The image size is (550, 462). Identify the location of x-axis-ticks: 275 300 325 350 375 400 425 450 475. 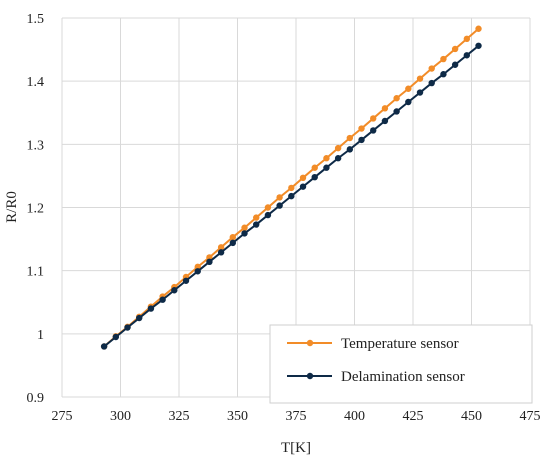
(296, 416).